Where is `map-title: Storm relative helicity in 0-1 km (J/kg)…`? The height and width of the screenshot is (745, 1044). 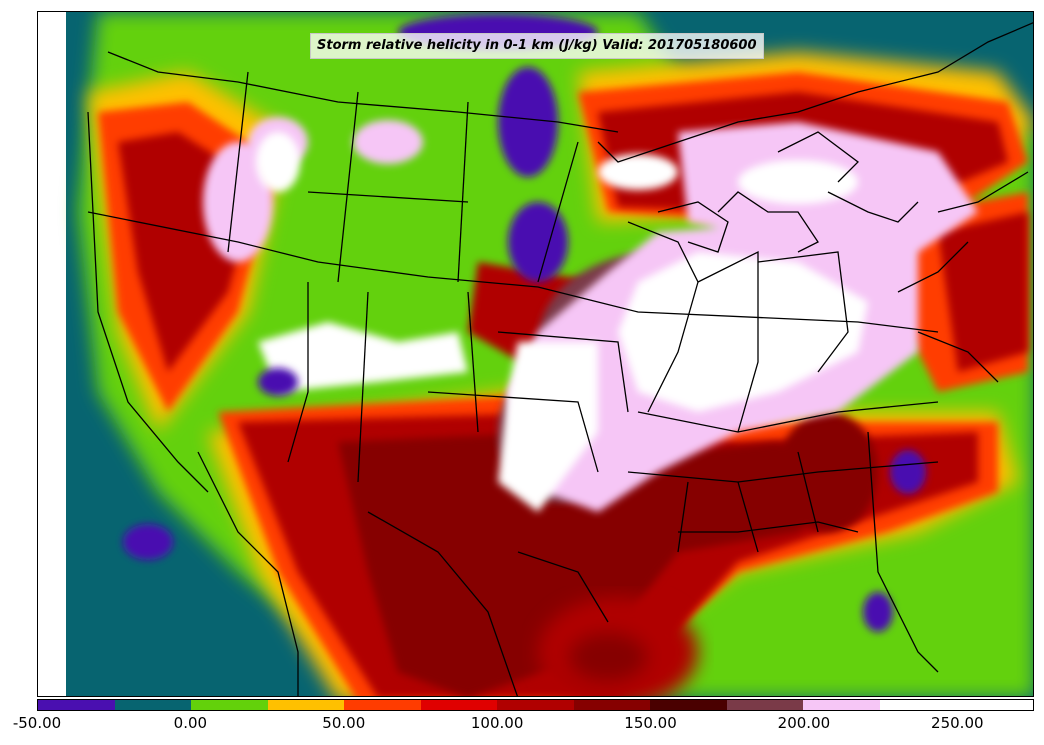 map-title: Storm relative helicity in 0-1 km (J/kg)… is located at coordinates (537, 46).